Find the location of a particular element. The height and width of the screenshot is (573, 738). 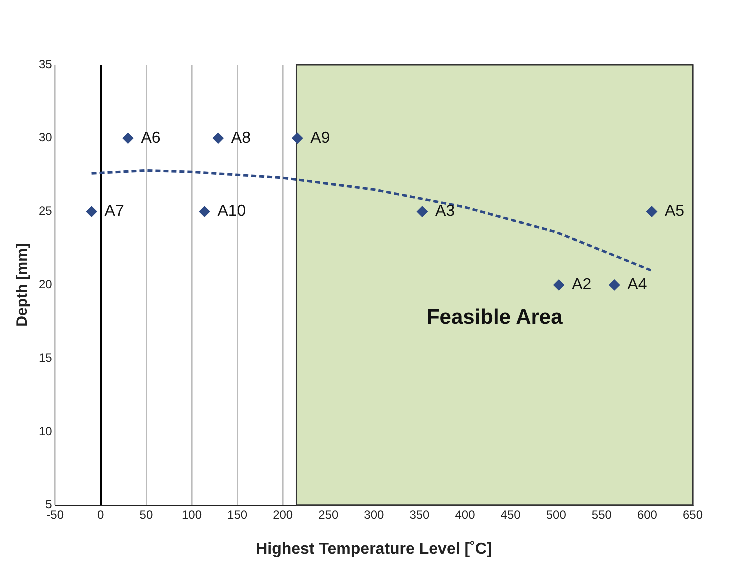

x-tick-label: 300 is located at coordinates (374, 515).